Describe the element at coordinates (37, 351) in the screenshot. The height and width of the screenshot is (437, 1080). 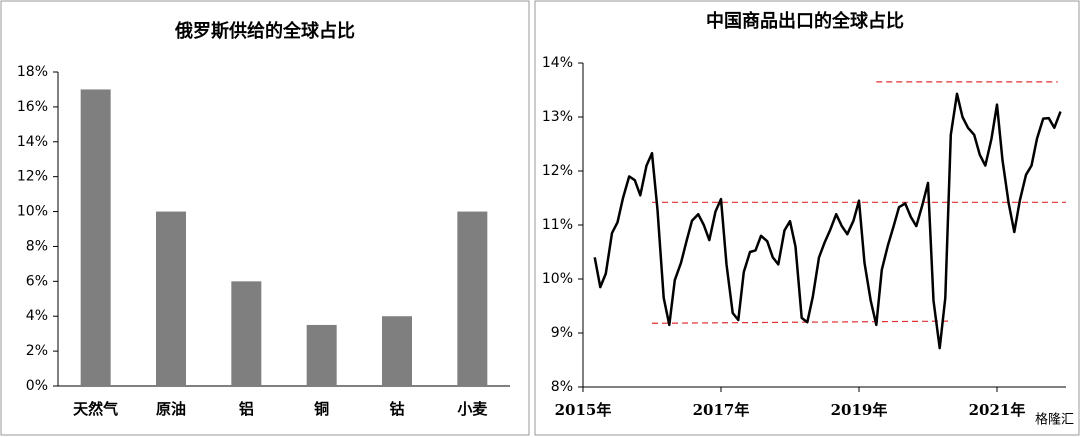
I see `y-tick-label: 2%` at that location.